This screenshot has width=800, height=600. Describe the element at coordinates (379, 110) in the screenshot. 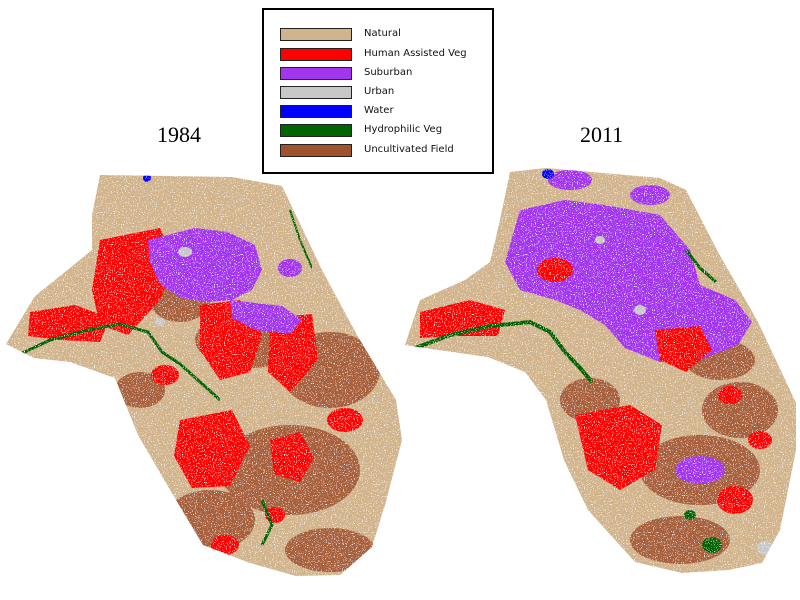

I see `legend-label-water: Water` at that location.